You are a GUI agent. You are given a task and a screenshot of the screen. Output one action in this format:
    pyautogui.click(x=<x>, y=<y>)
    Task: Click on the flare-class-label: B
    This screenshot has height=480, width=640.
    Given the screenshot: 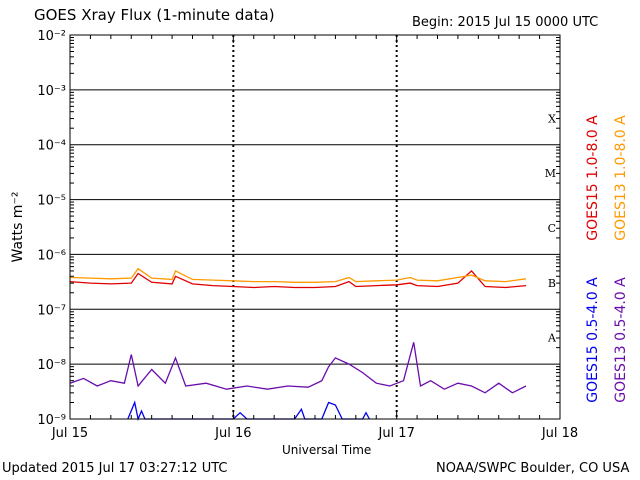 What is the action you would take?
    pyautogui.click(x=552, y=283)
    